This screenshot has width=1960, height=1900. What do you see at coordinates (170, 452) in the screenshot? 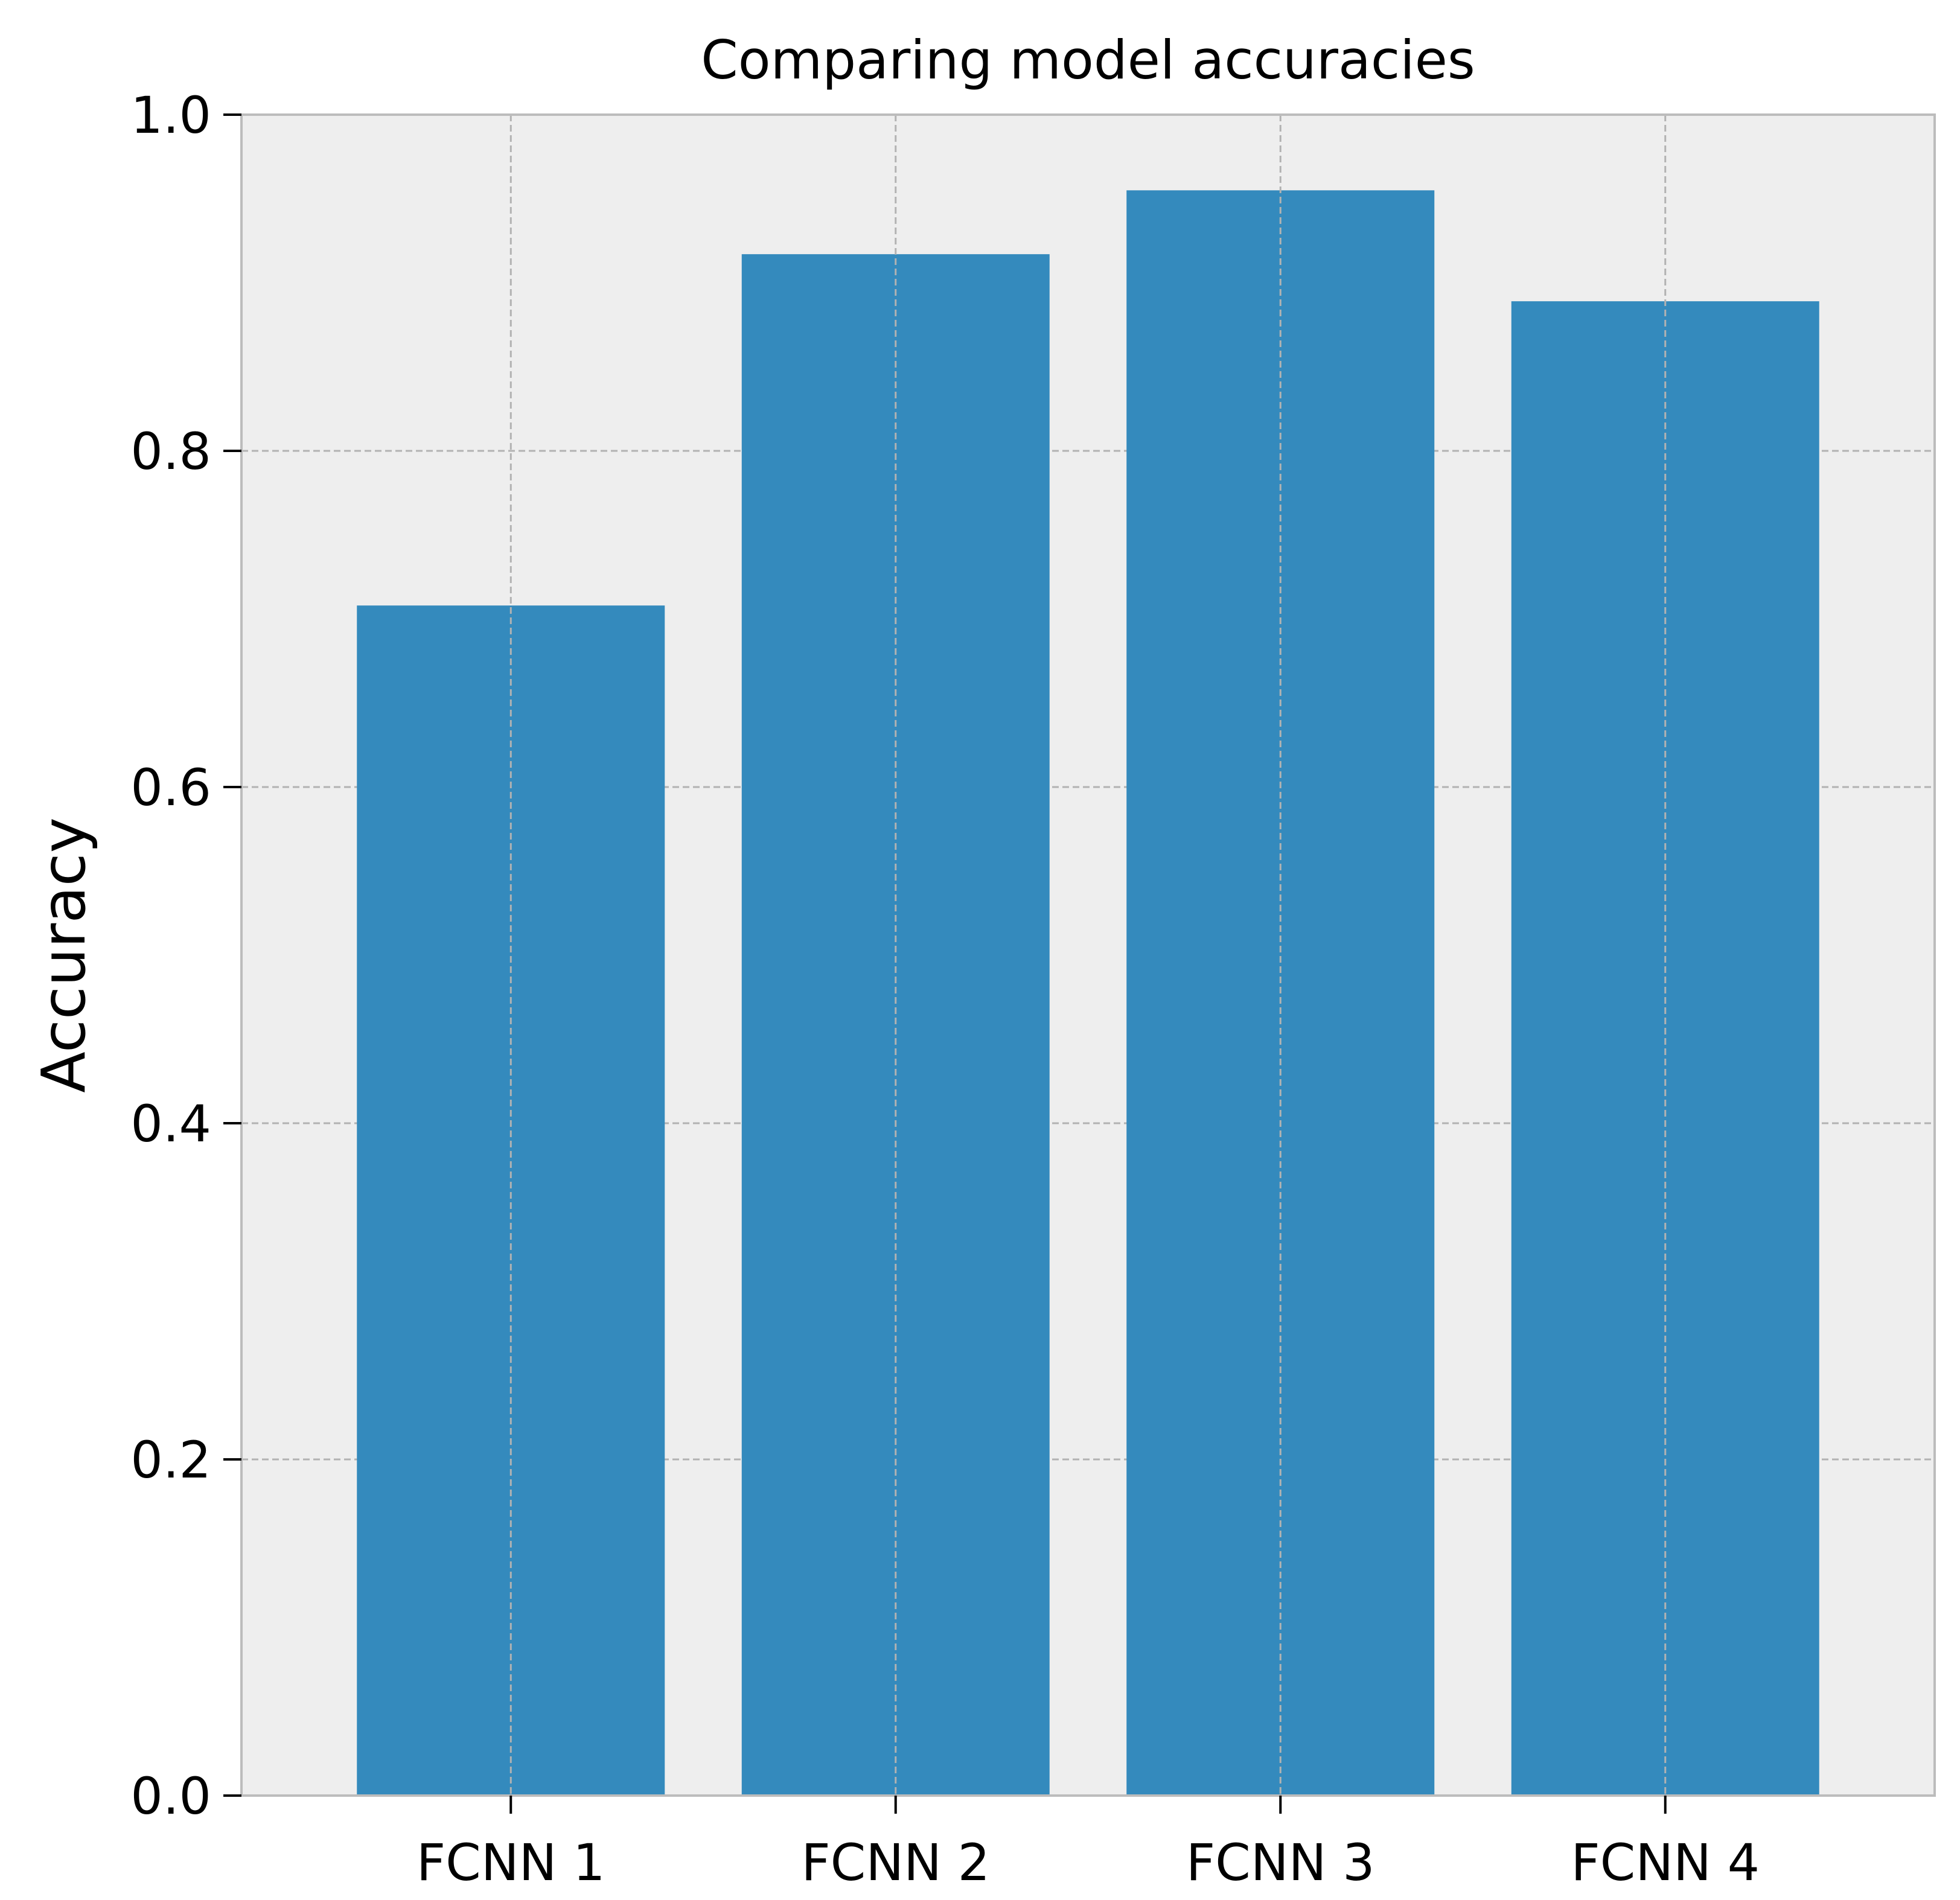
I see `y-tick-label: 0.8` at bounding box center [170, 452].